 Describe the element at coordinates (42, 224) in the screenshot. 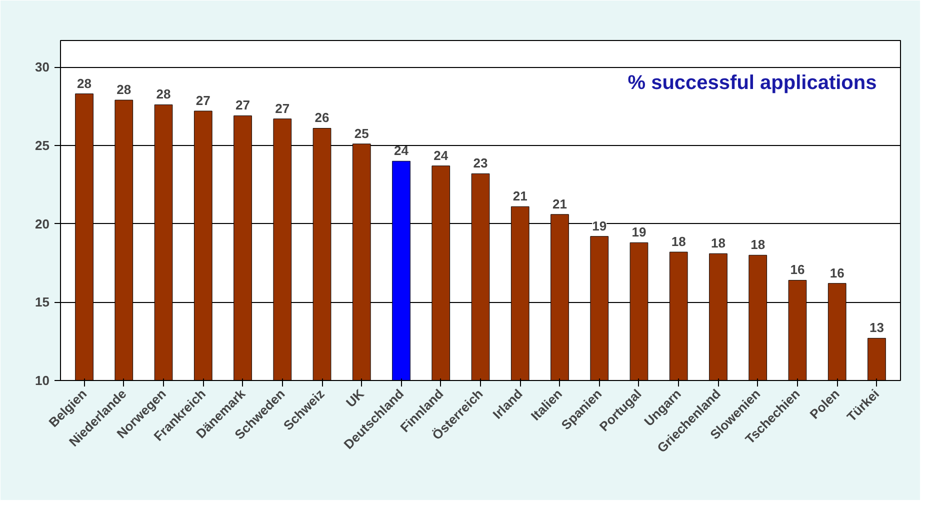

I see `y-tick-label: 20` at that location.